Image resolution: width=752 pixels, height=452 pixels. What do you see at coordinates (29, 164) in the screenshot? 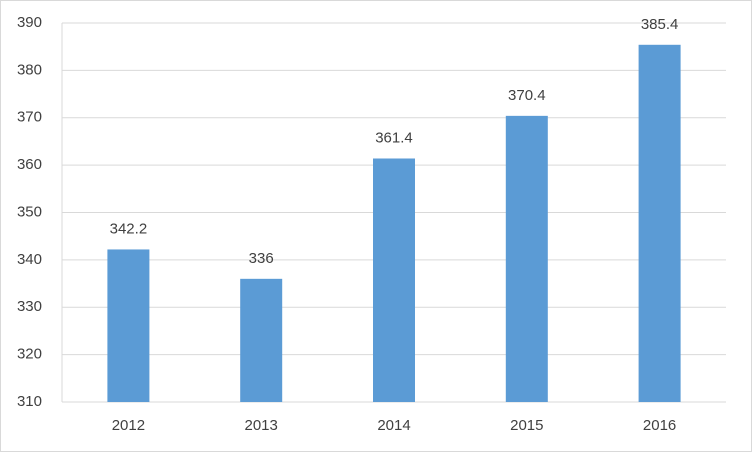
I see `y-tick-label: 360` at bounding box center [29, 164].